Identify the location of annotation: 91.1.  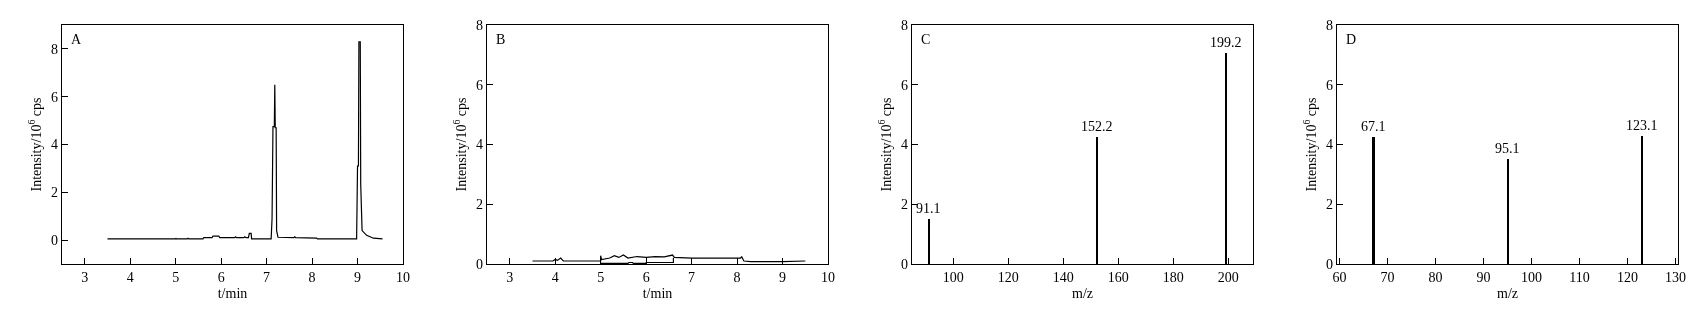
(928, 208).